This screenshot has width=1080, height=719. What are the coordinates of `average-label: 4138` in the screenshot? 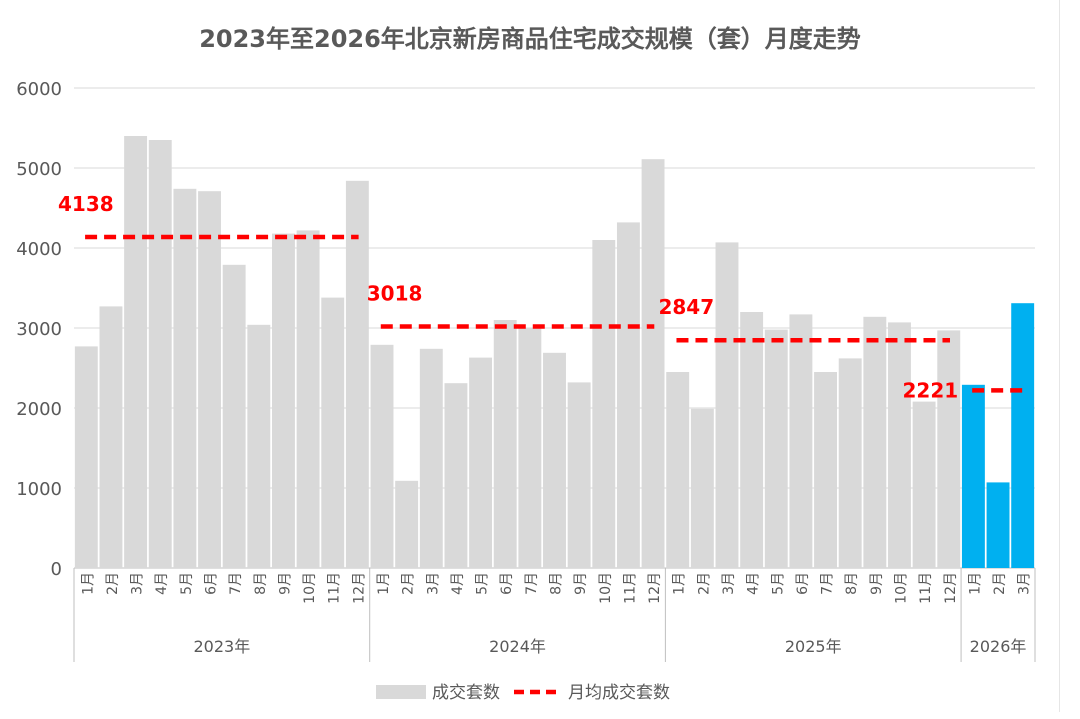 It's located at (86, 204).